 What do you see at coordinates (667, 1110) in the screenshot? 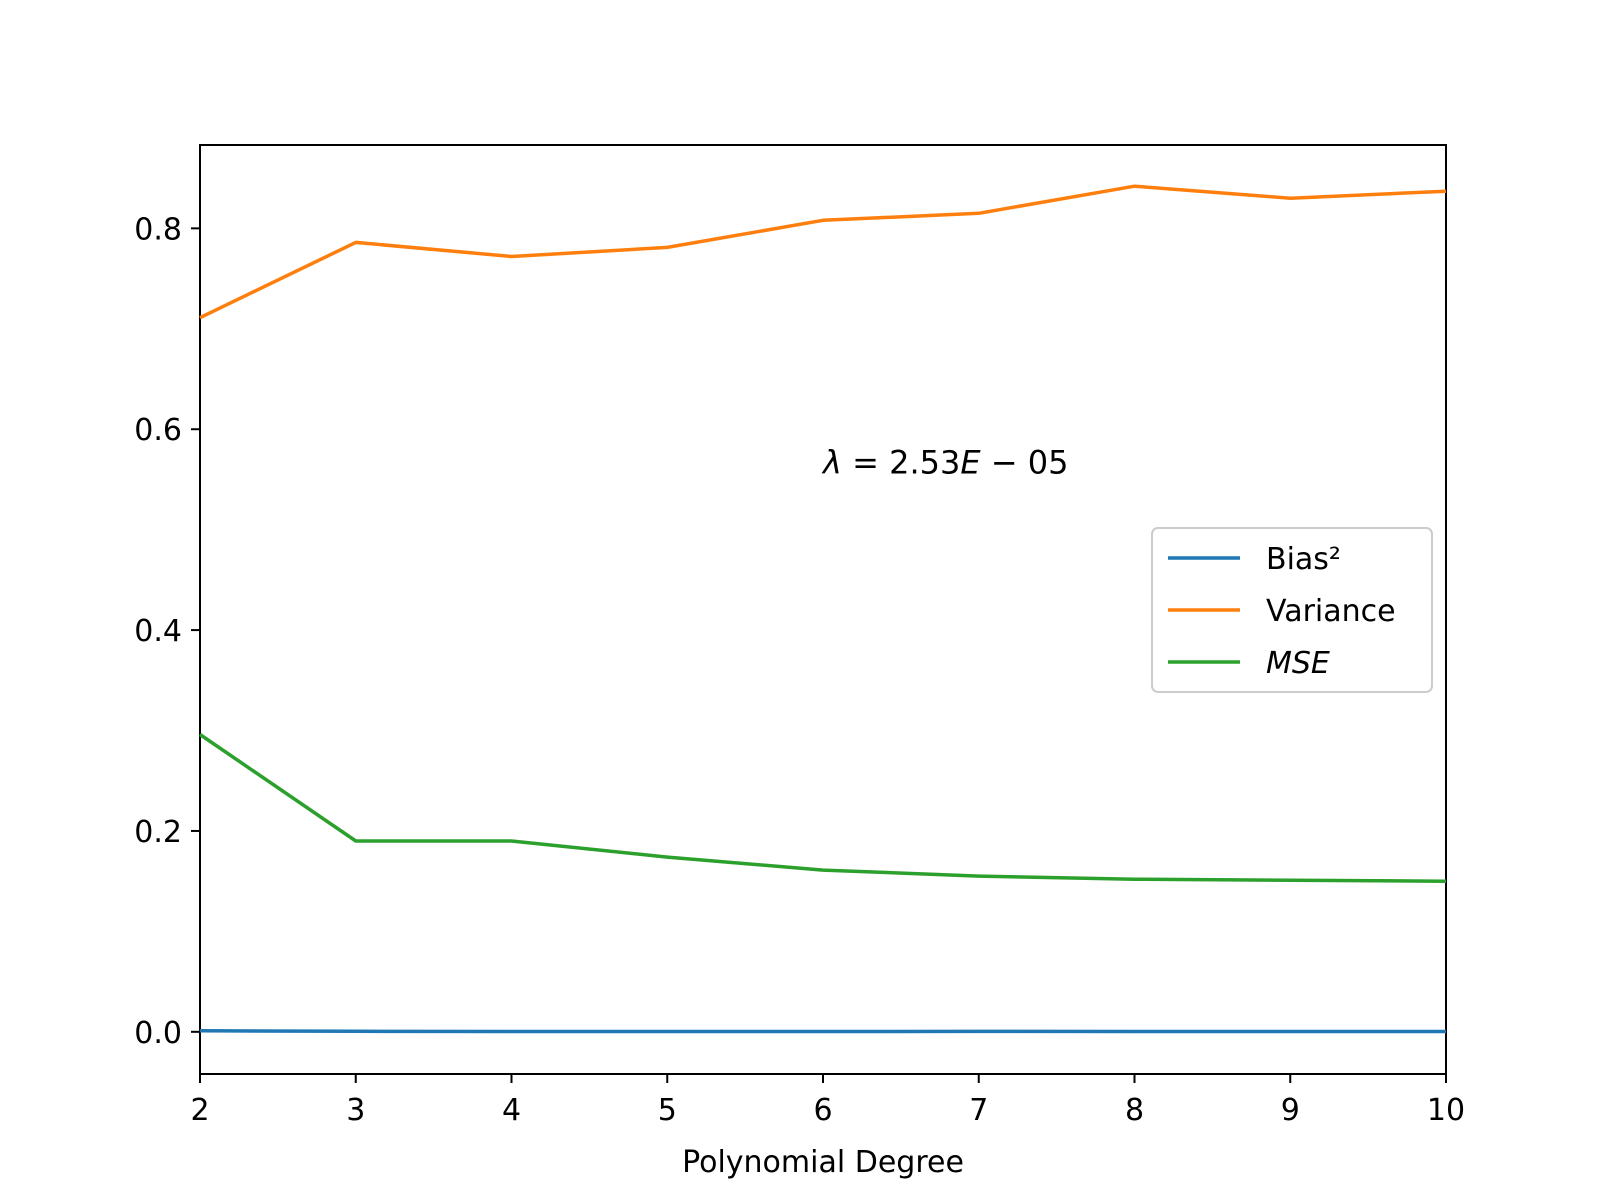
I see `x-tick-label: 5` at bounding box center [667, 1110].